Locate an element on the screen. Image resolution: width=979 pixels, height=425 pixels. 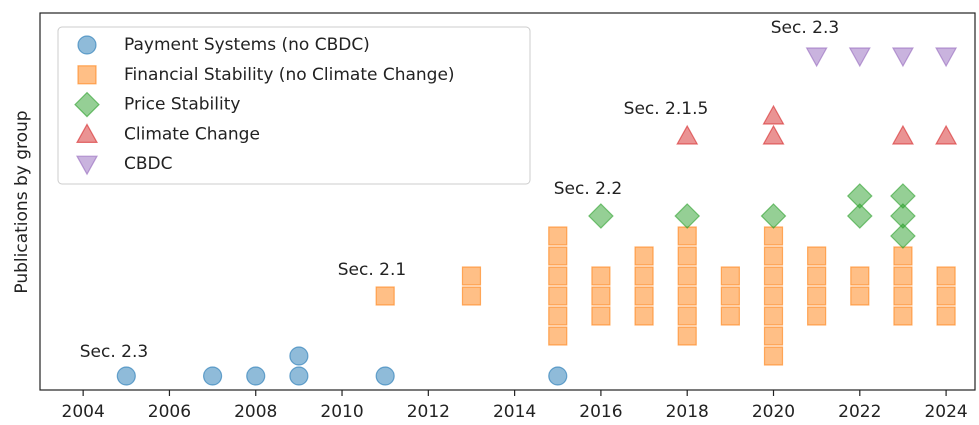
x-tick-label: 2016 is located at coordinates (600, 411).